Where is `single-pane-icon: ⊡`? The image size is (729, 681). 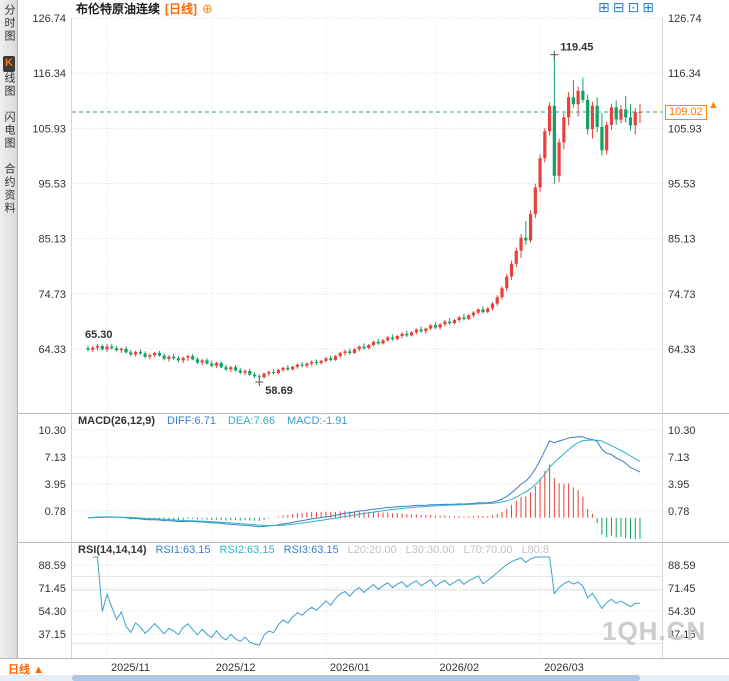 single-pane-icon: ⊡ is located at coordinates (633, 7).